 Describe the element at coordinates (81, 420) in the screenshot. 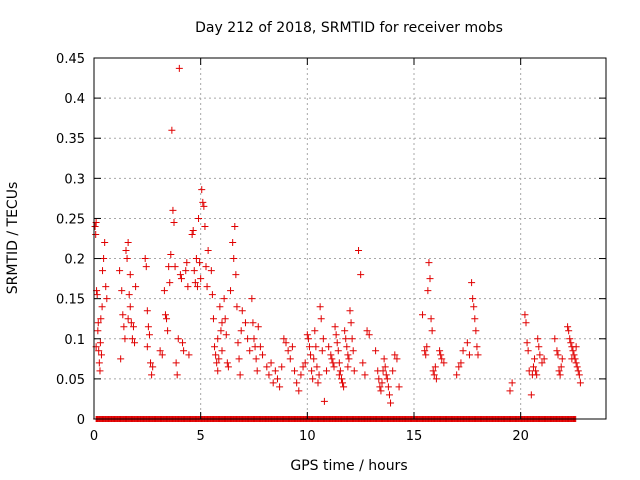

I see `y-tick-label: 0` at that location.